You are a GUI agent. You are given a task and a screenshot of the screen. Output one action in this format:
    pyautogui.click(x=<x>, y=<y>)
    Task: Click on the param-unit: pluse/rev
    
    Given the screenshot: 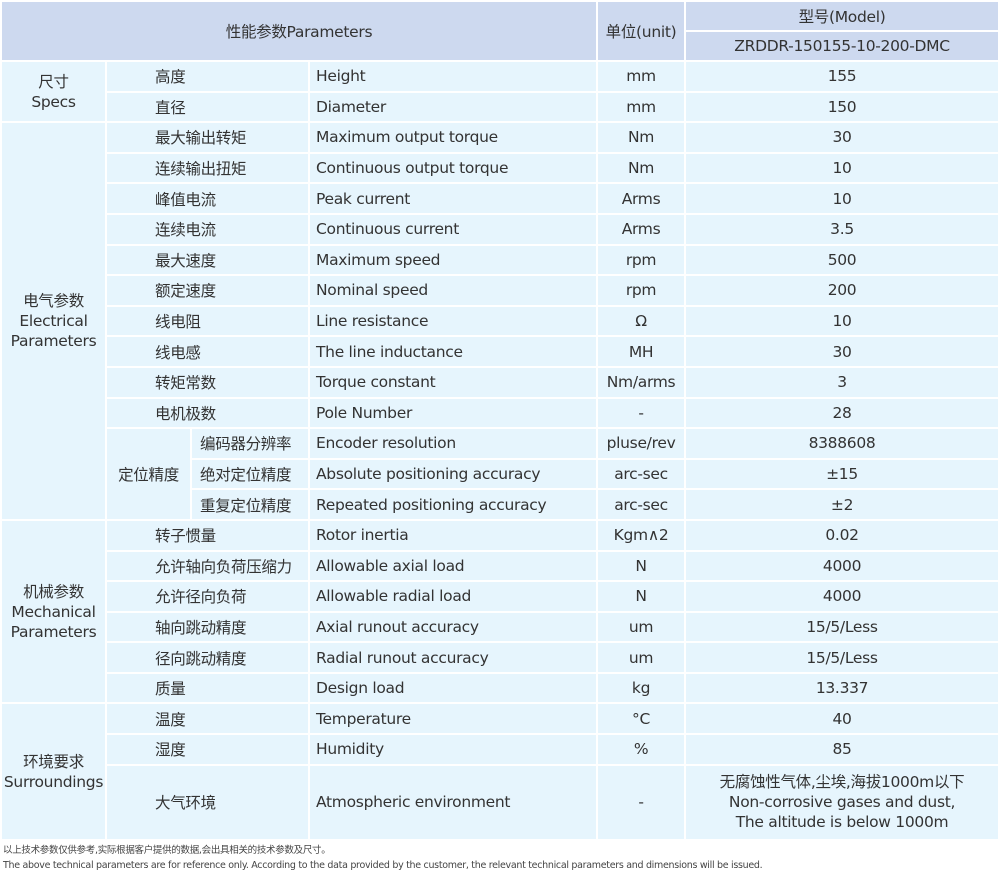 What is the action you would take?
    pyautogui.click(x=641, y=443)
    